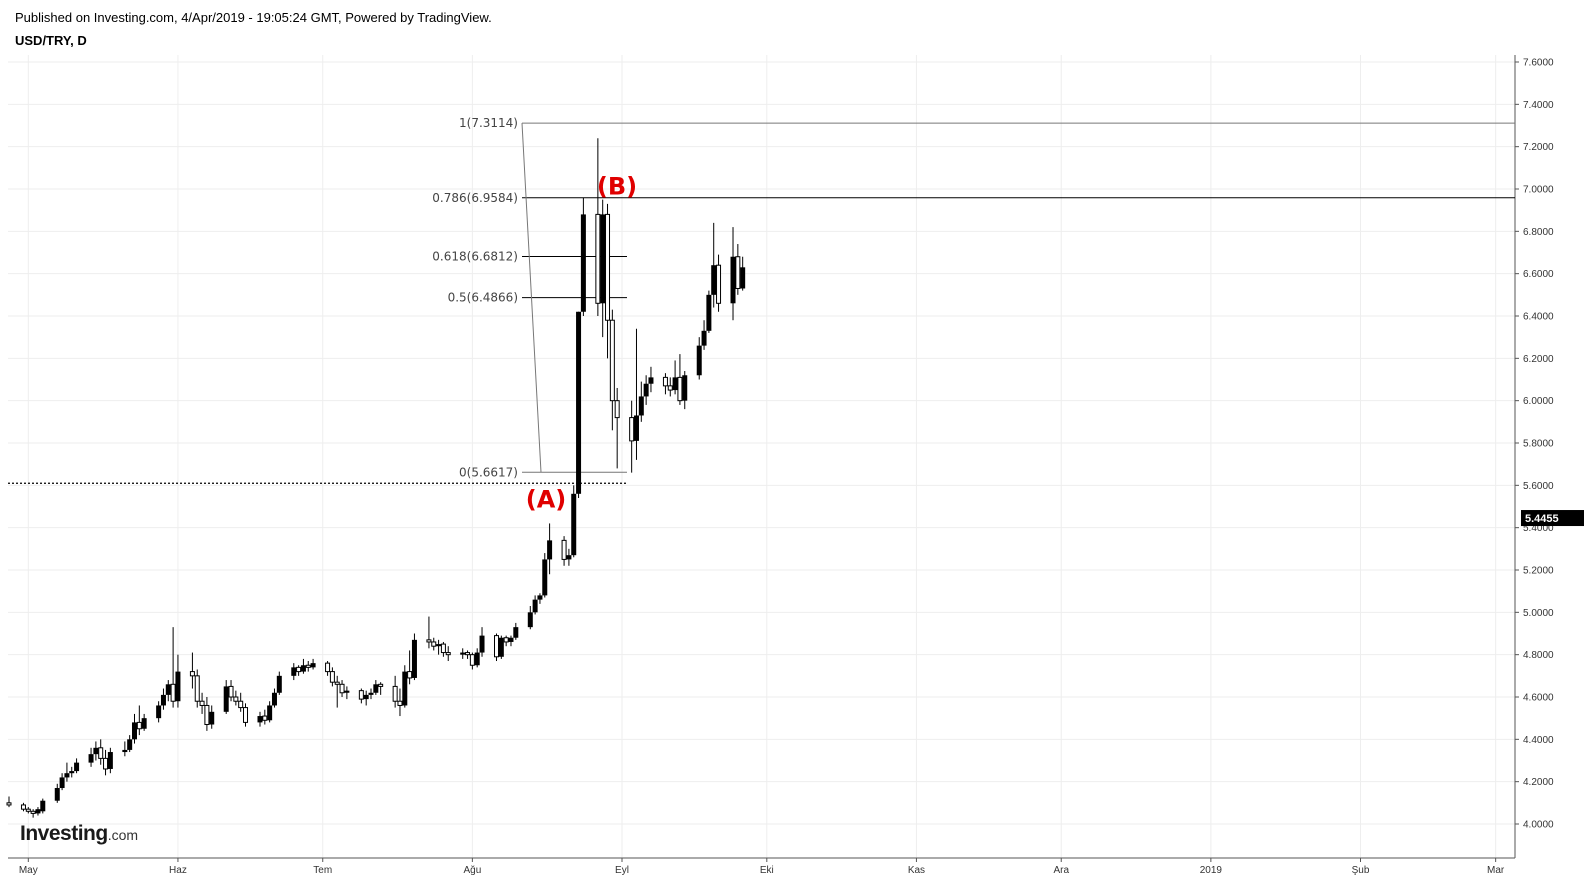  What do you see at coordinates (1538, 486) in the screenshot?
I see `y-tick-label: 5.6000` at bounding box center [1538, 486].